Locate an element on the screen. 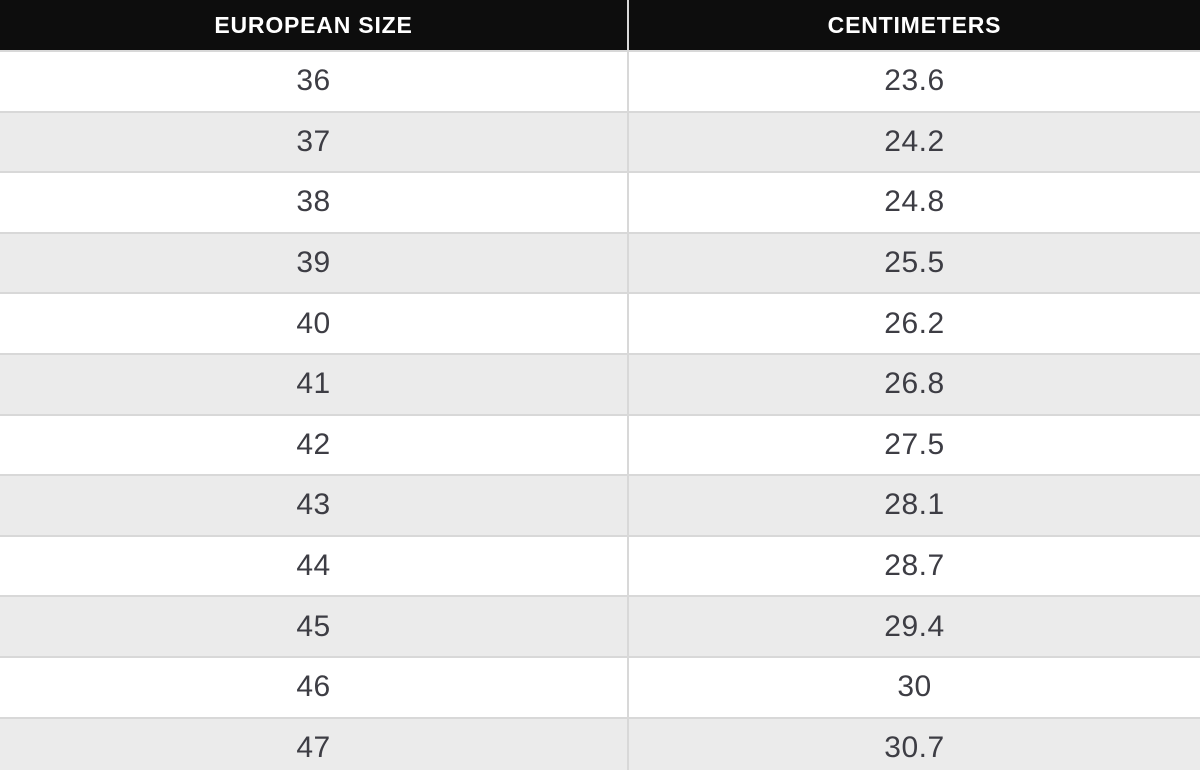 Image resolution: width=1200 pixels, height=770 pixels. eu-size-cell: 45 is located at coordinates (313, 626).